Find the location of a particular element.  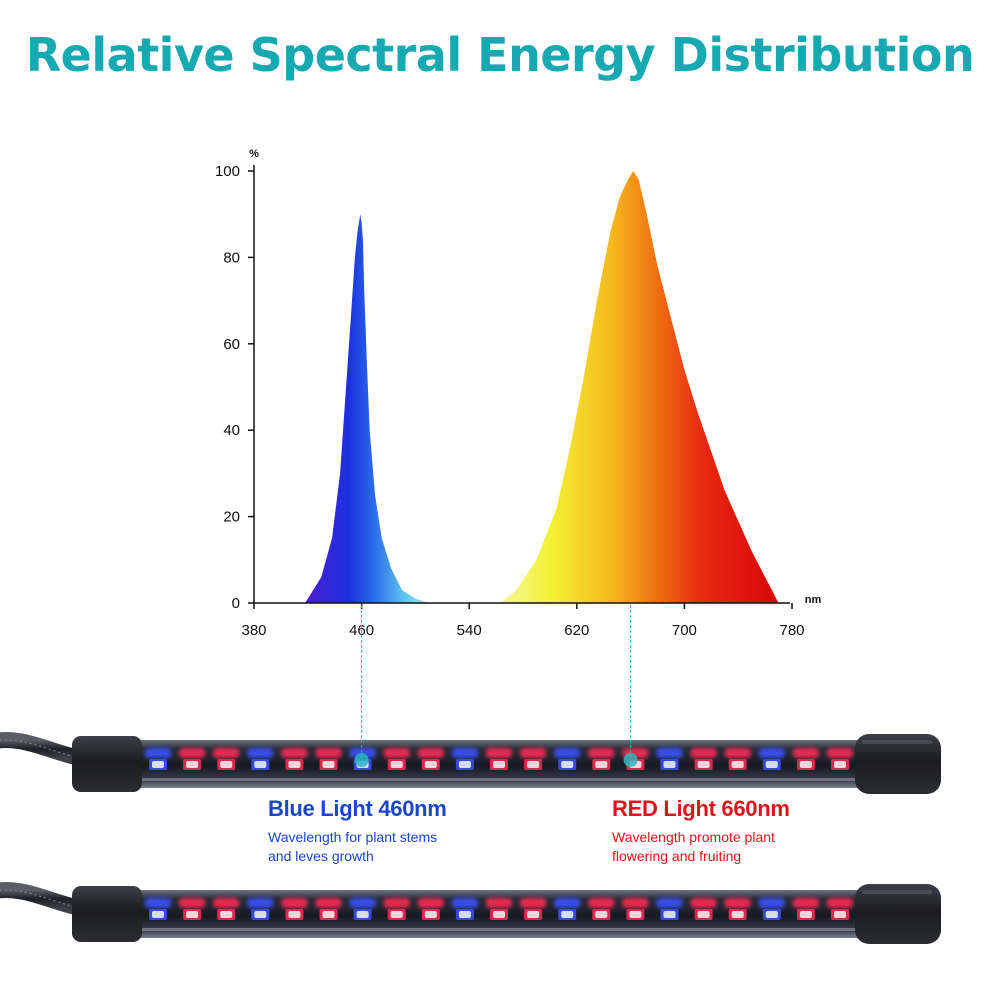

blue-460-marker is located at coordinates (361, 760).